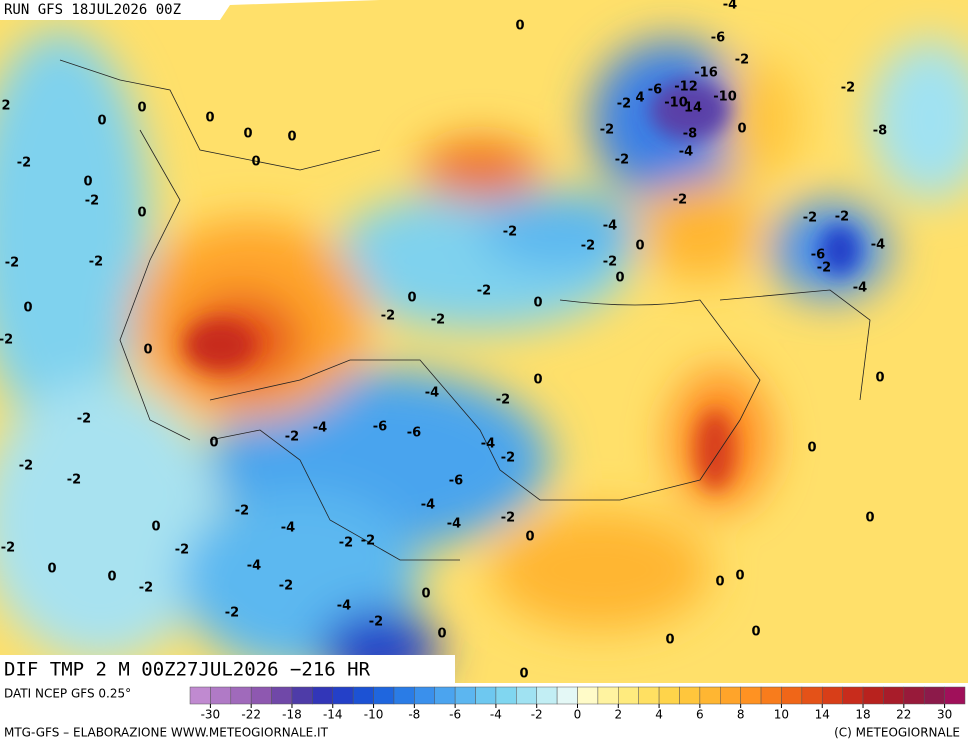  Describe the element at coordinates (686, 87) in the screenshot. I see `contour-label: -12` at that location.